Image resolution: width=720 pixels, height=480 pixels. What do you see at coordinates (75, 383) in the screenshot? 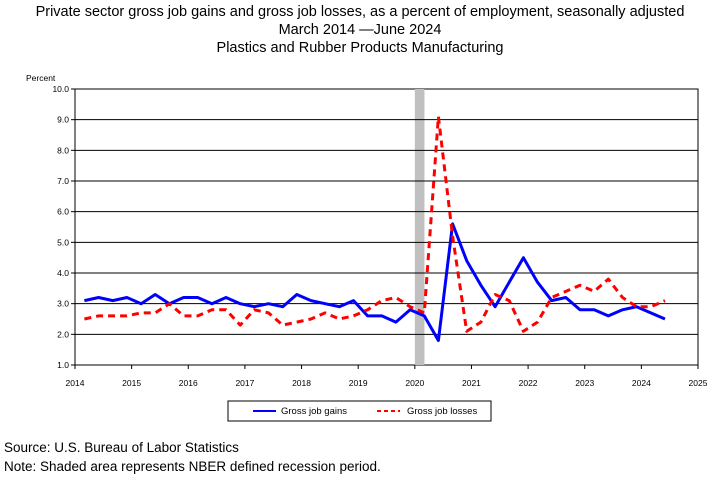
I see `x-tick-label: 2014` at bounding box center [75, 383].